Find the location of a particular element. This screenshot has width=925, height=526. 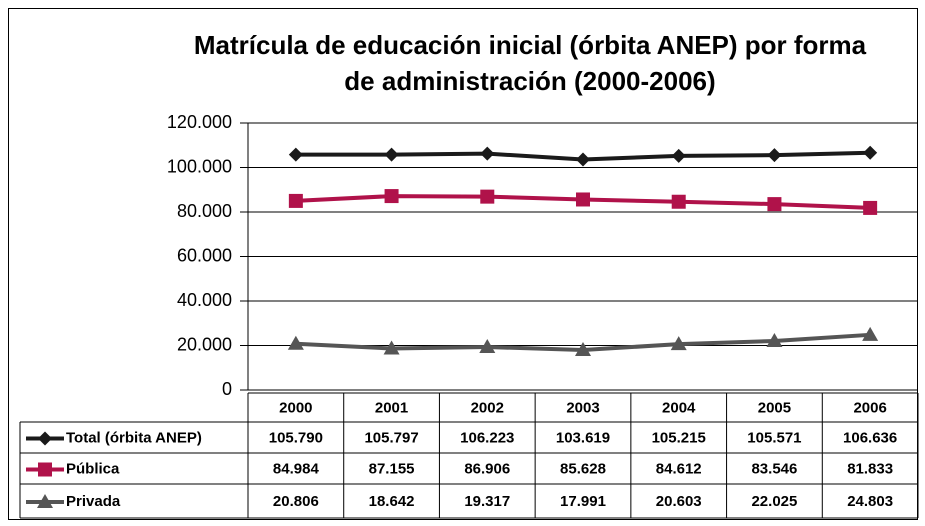

table-value: 20.603 is located at coordinates (679, 501).